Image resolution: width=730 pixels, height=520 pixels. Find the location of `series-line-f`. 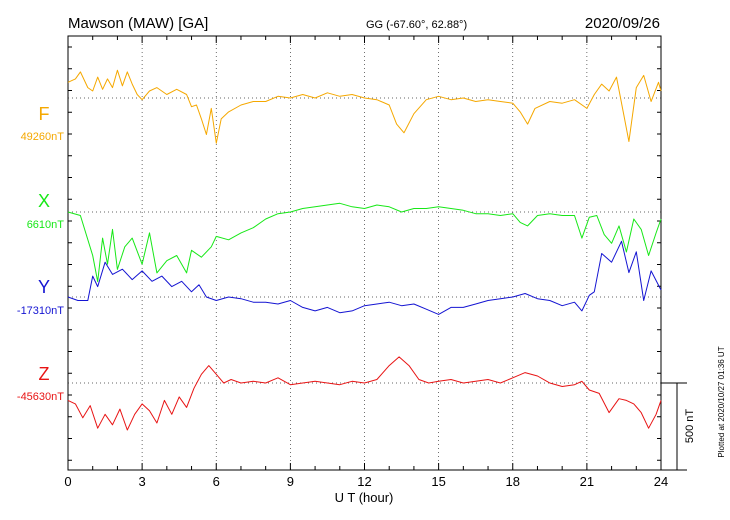

series-line-f is located at coordinates (364, 106).